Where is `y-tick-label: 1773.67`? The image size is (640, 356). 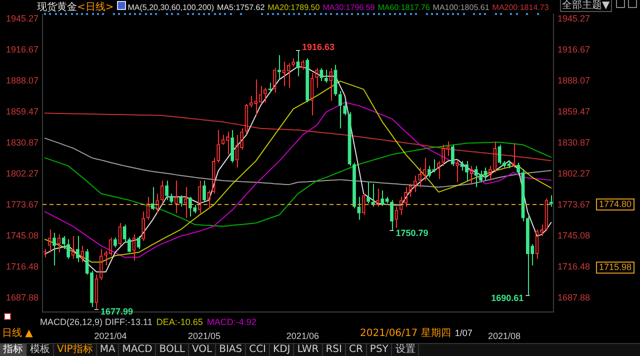
y-tick-label: 1773.67 is located at coordinates (22, 205).